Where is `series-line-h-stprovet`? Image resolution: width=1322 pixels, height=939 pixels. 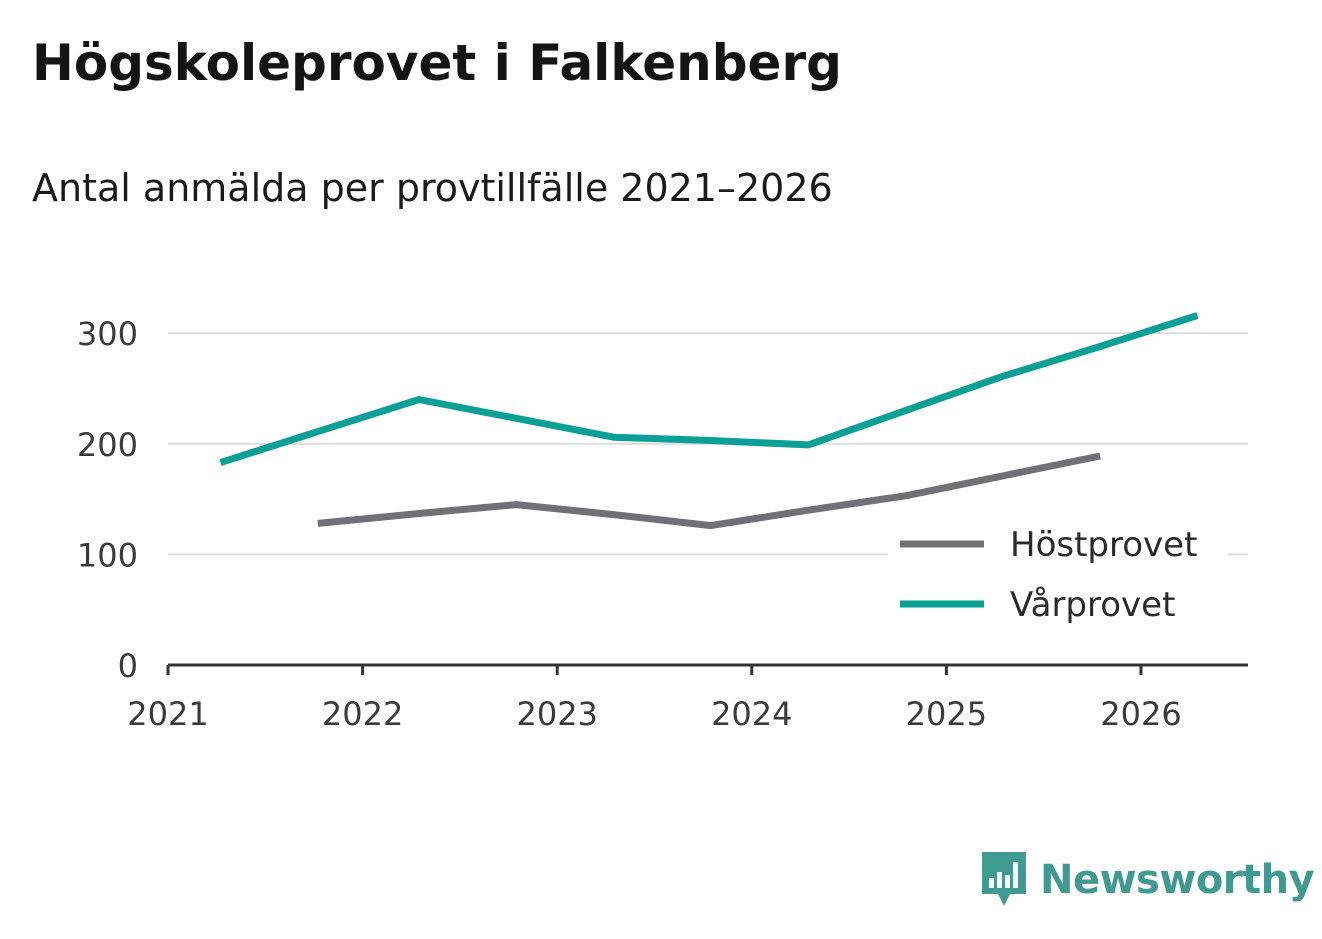 series-line-h-stprovet is located at coordinates (709, 491).